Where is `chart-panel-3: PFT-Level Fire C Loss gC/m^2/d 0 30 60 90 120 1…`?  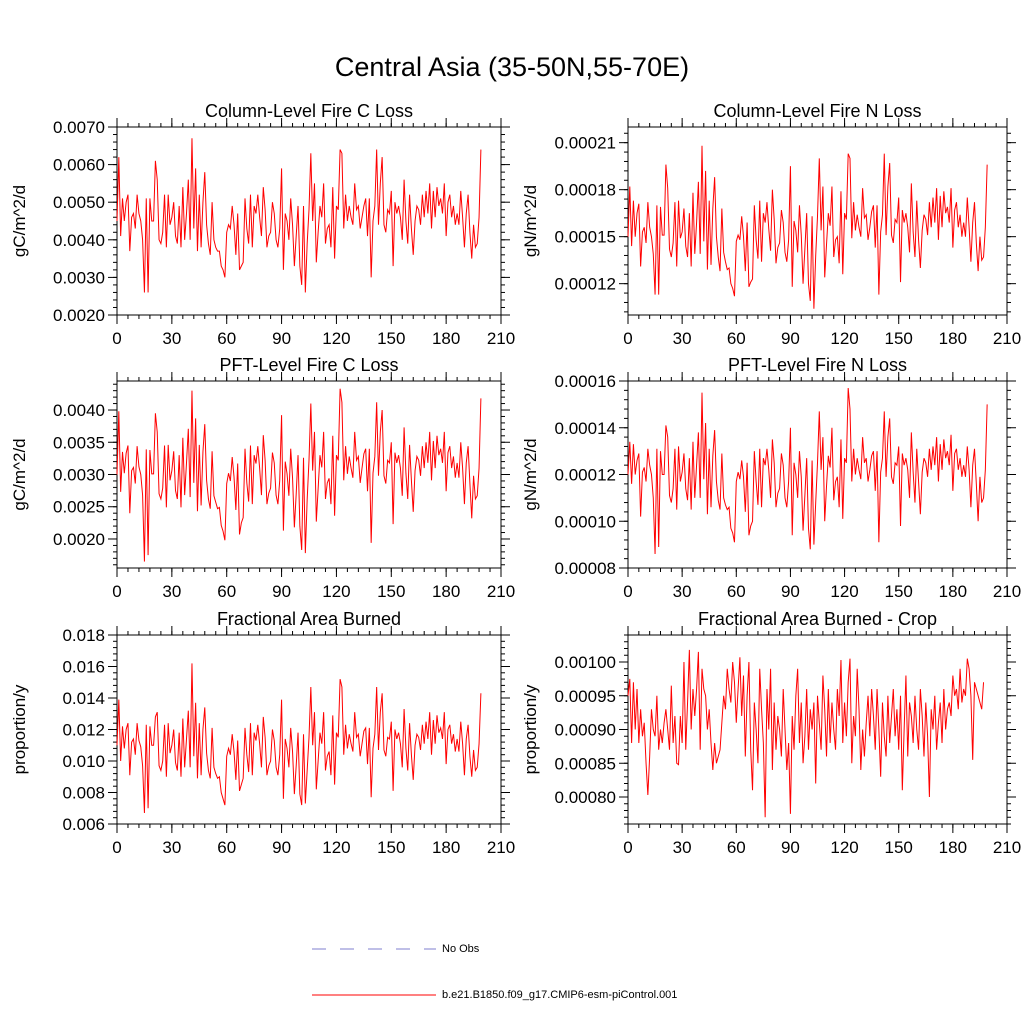
chart-panel-3: PFT-Level Fire C Loss gC/m^2/d 0 30 60 90 120 1… is located at coordinates (262, 478).